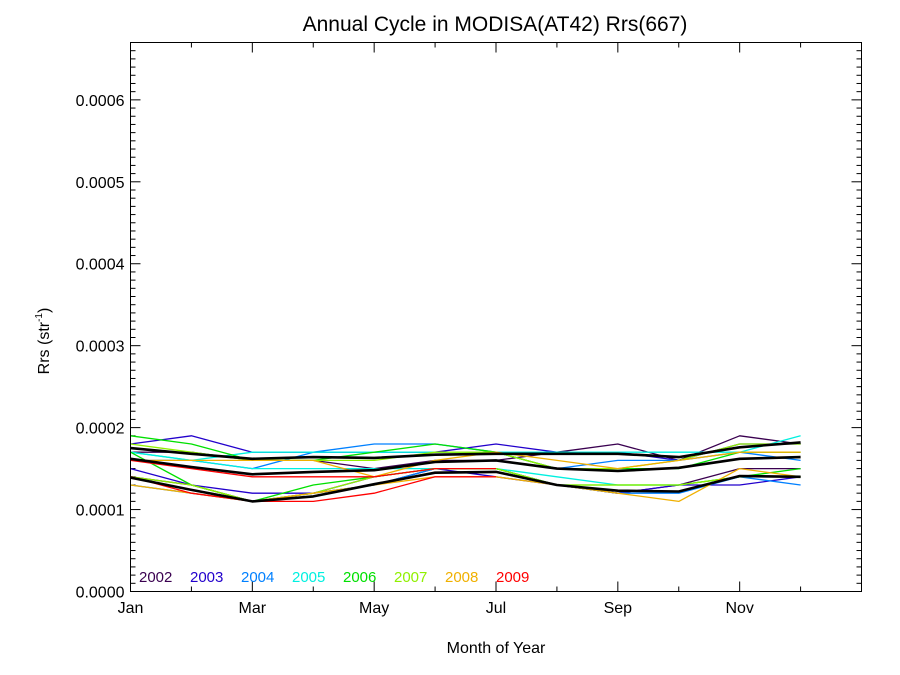  What do you see at coordinates (495, 24) in the screenshot?
I see `chart-title: Annual Cycle in MODISA(AT42) Rrs(667)` at bounding box center [495, 24].